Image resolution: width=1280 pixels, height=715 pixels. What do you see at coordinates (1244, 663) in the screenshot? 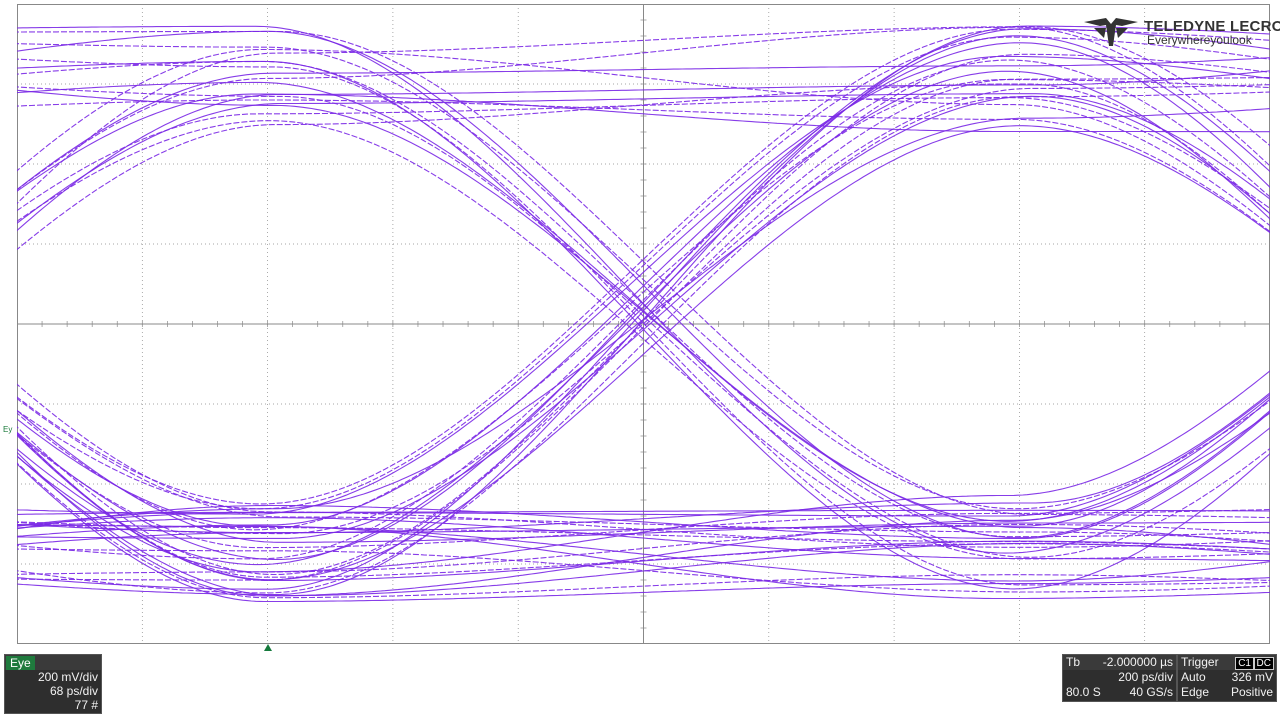
I see `trigger-channel-badge: C1` at bounding box center [1244, 663].